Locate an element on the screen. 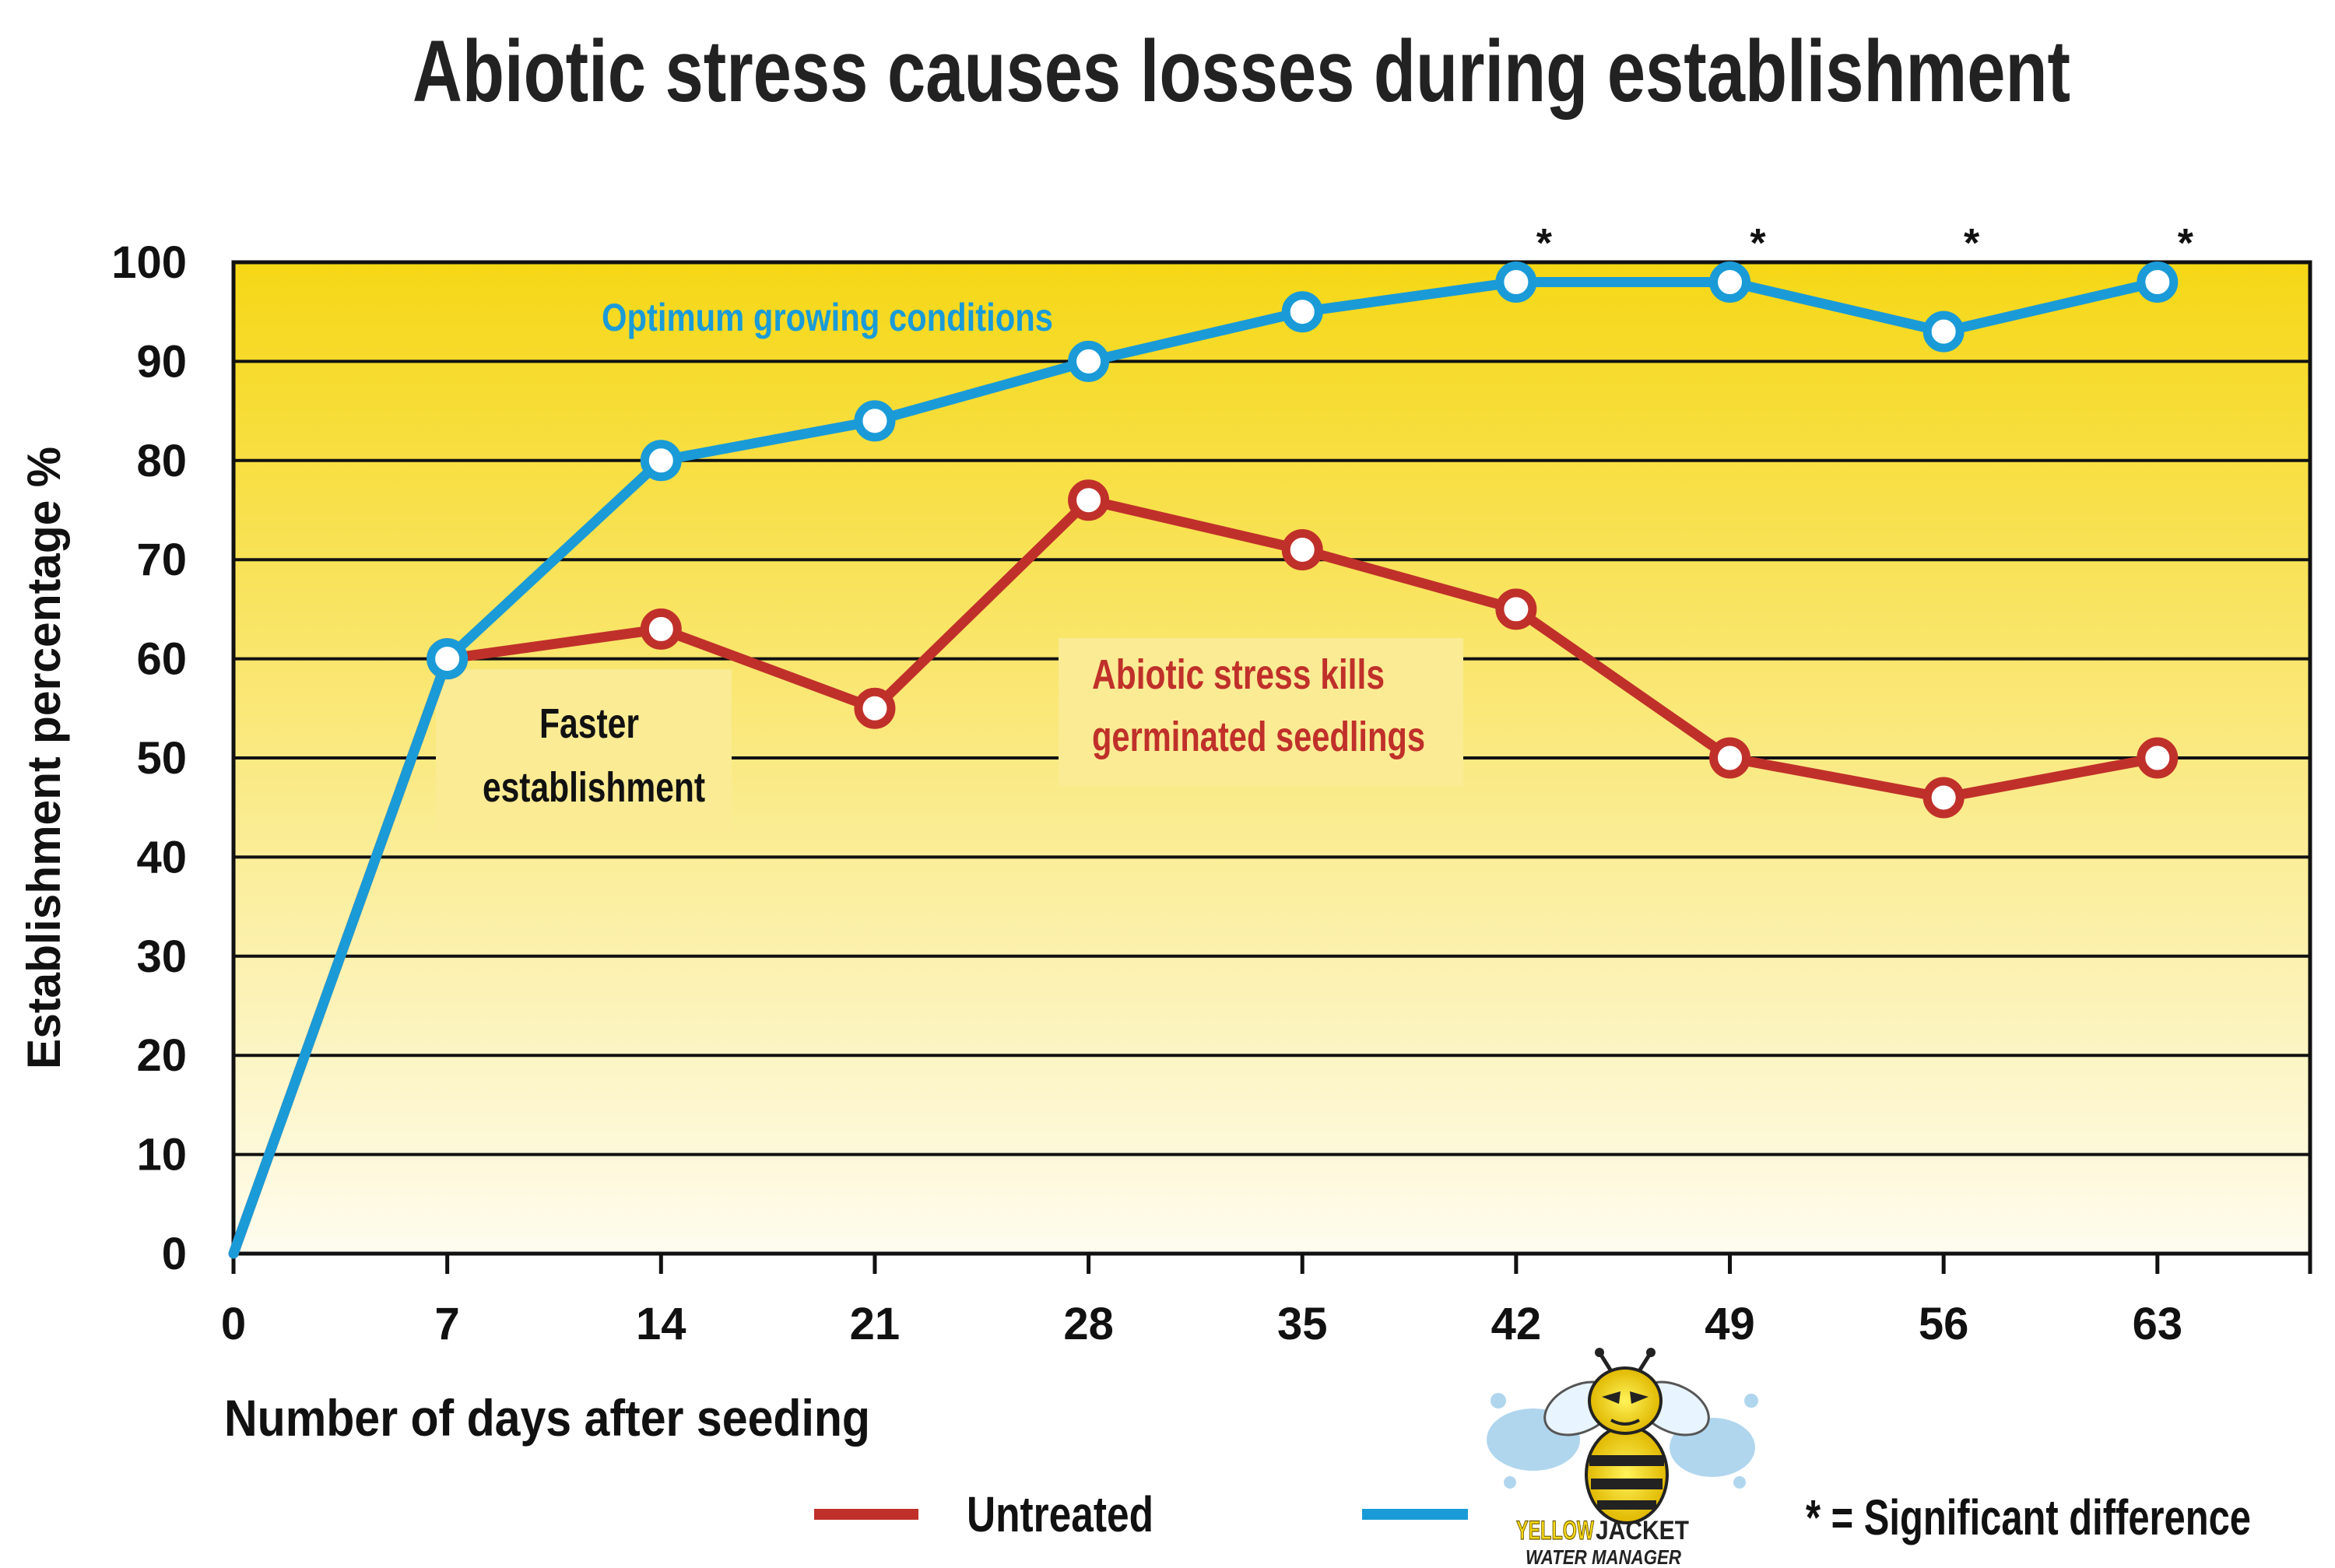  y-tick-label-20: 20 is located at coordinates (161, 1055).